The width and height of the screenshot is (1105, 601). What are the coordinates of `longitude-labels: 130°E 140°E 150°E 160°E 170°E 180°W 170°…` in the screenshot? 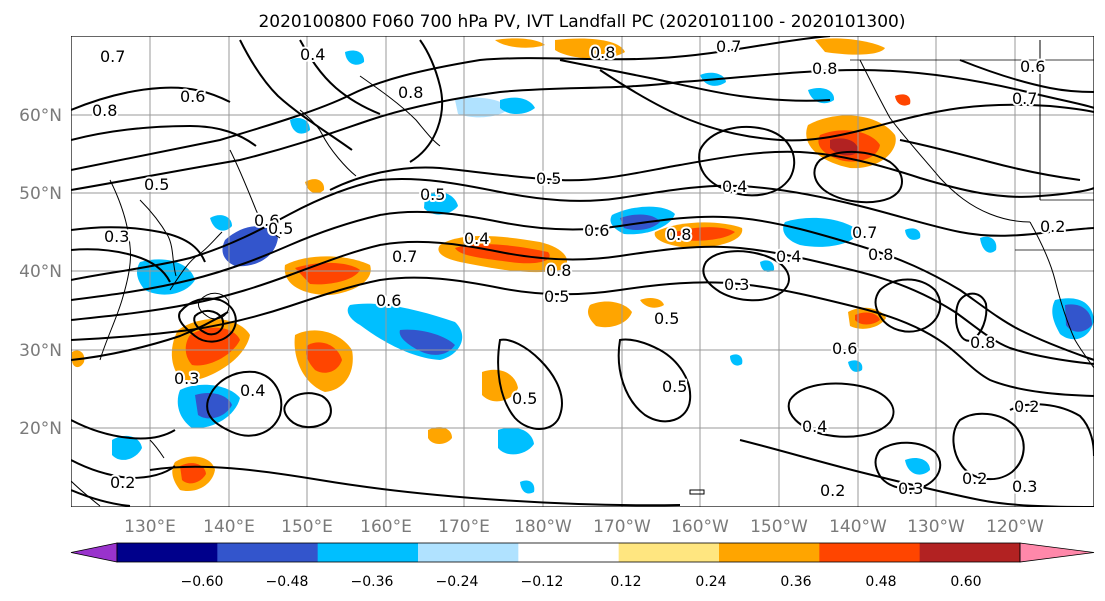 It's located at (584, 527).